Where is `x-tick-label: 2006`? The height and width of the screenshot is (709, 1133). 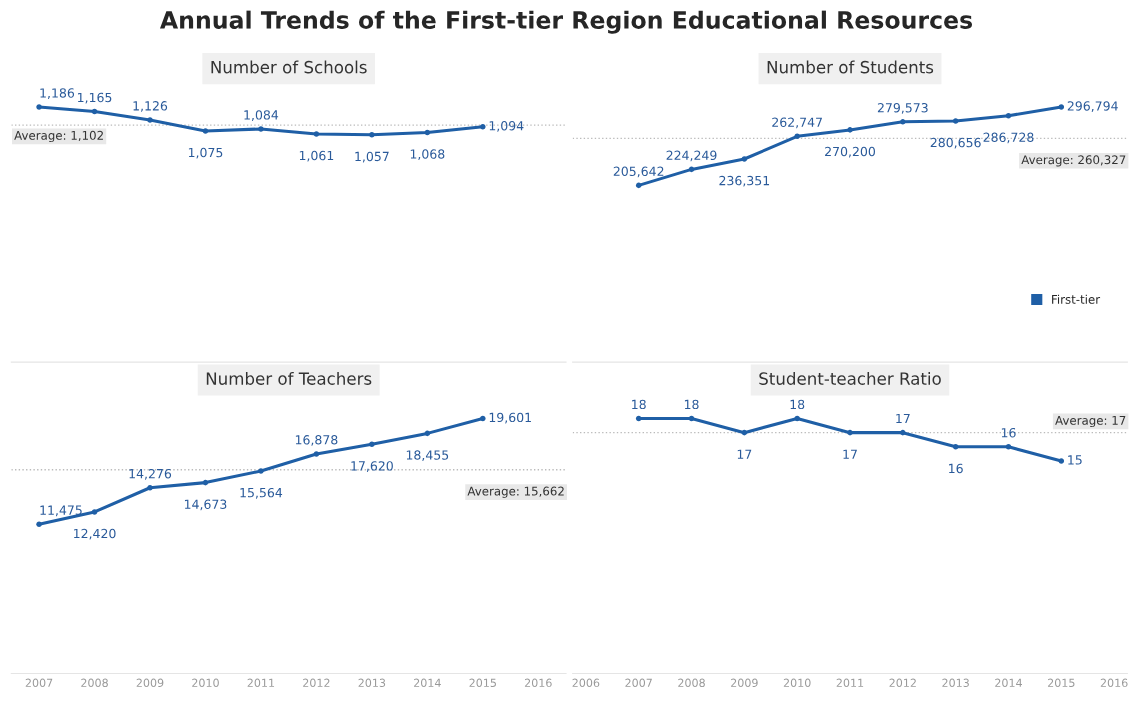
x-tick-label: 2006 is located at coordinates (586, 683).